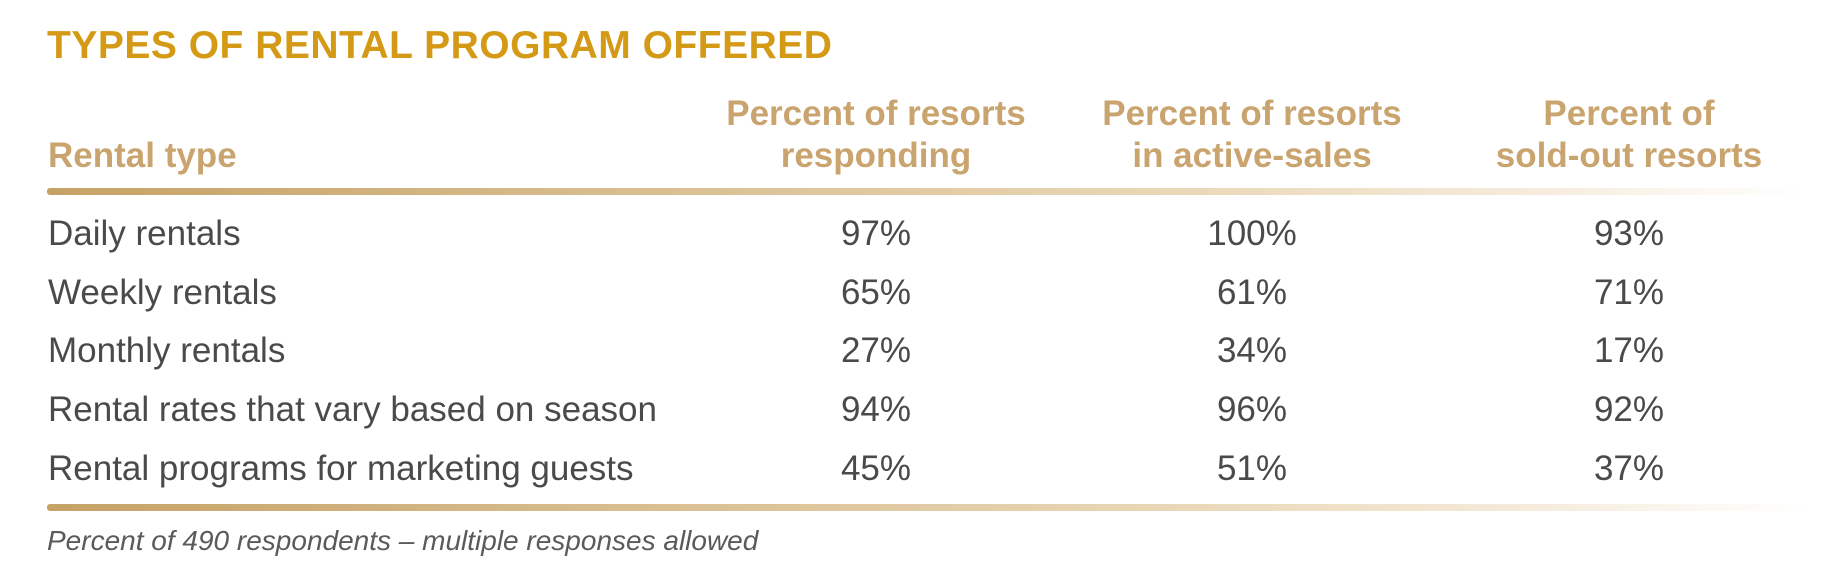  Describe the element at coordinates (876, 135) in the screenshot. I see `column-header-responding: Percent of resorts responding` at that location.